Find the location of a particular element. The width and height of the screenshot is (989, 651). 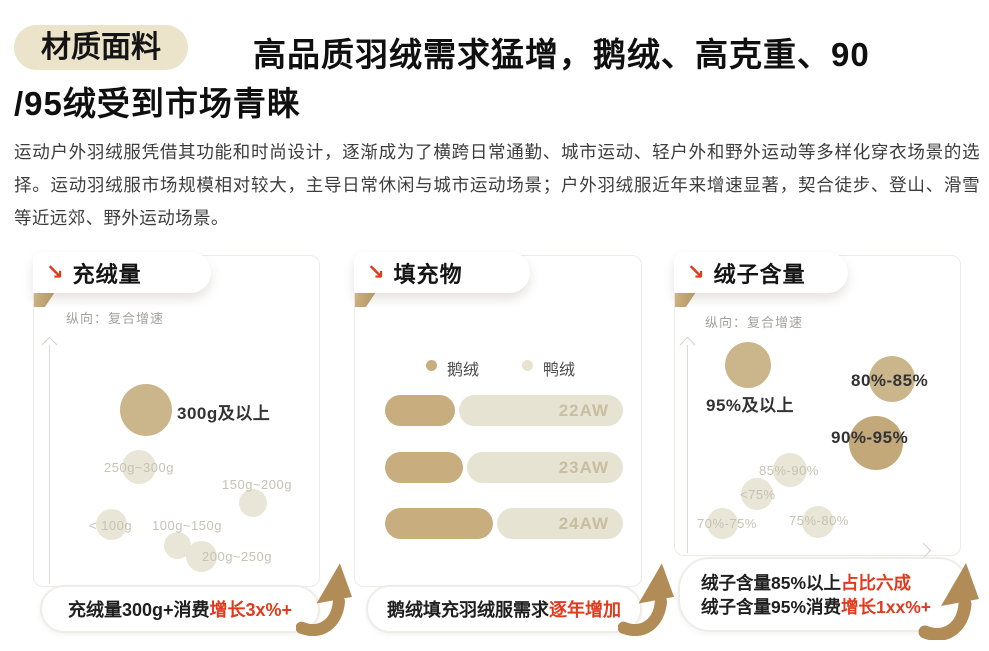

bubble-label: 250g~300g is located at coordinates (139, 467).